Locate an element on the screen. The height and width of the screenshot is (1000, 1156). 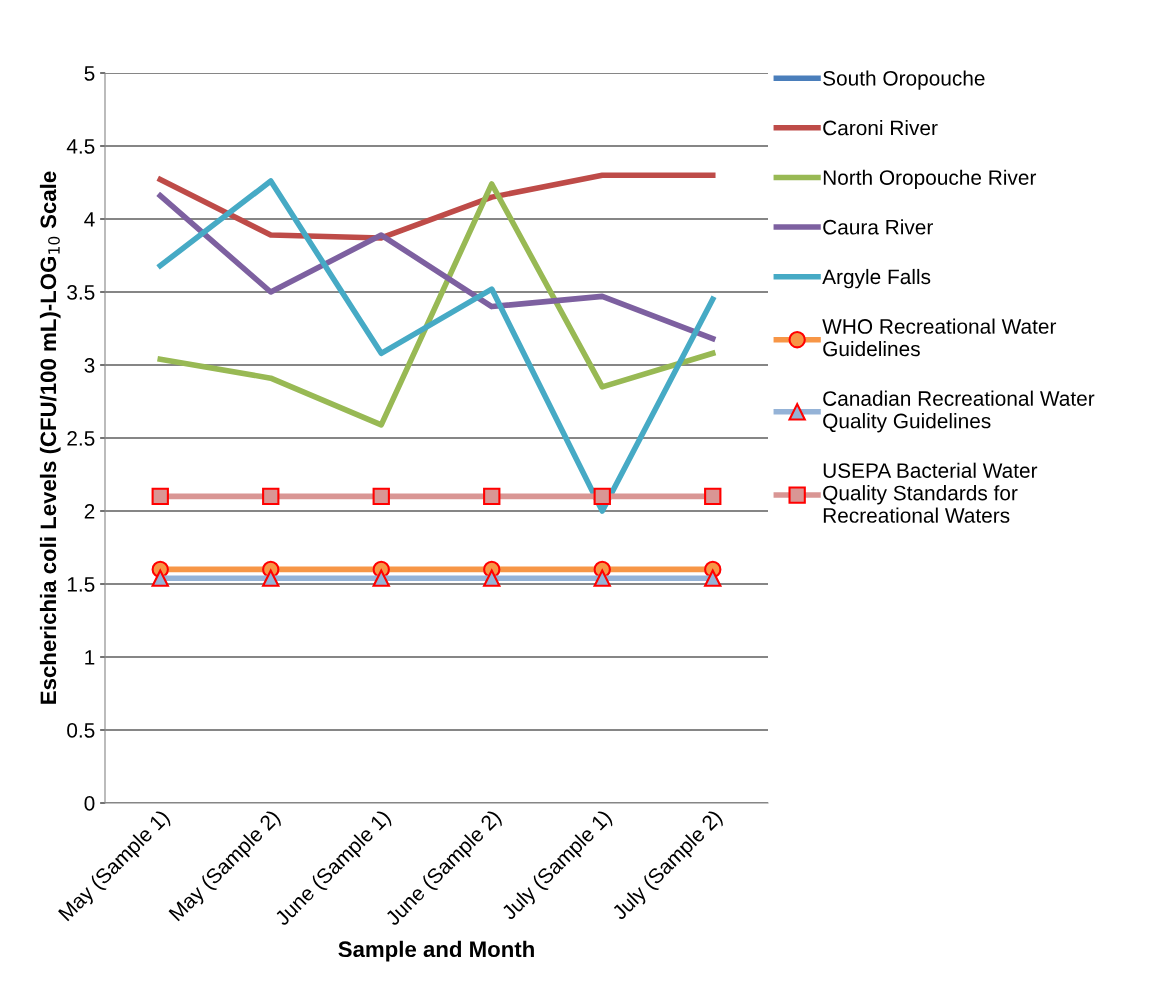
legend-label: Caroni River is located at coordinates (880, 128).